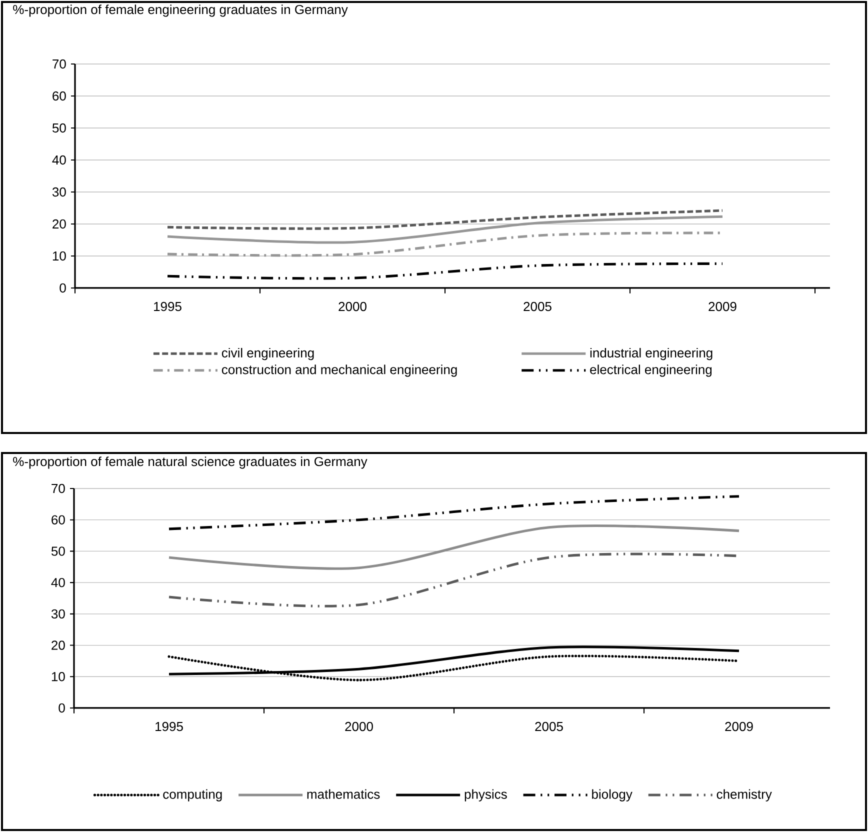 This screenshot has width=868, height=832. What do you see at coordinates (744, 795) in the screenshot?
I see `legend-label: chemistry` at bounding box center [744, 795].